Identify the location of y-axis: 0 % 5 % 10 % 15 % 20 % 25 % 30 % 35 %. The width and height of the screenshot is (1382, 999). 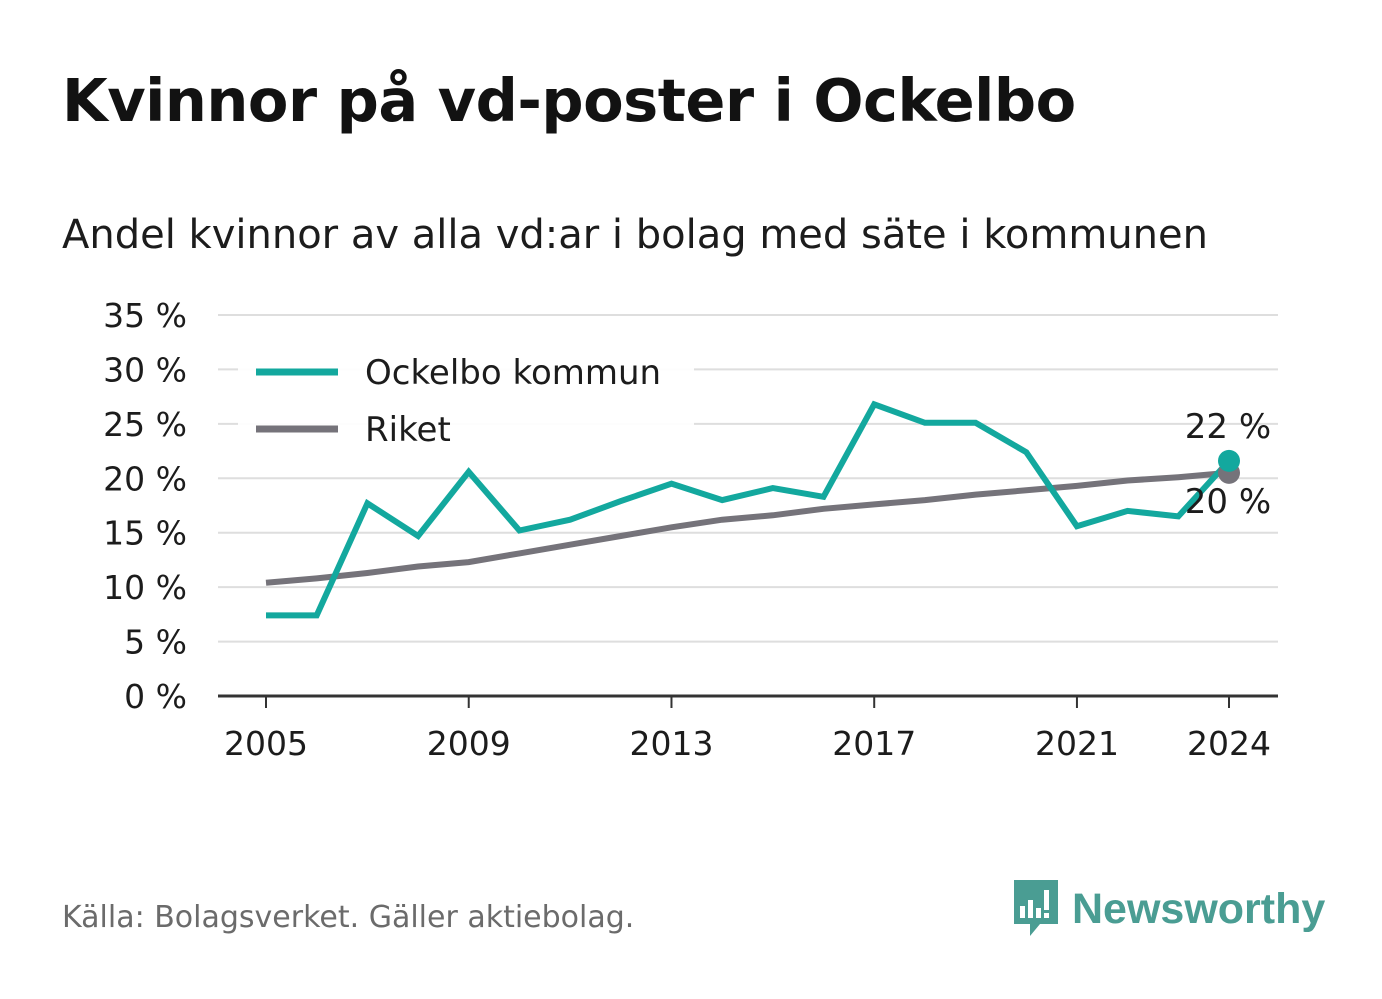
(145, 506).